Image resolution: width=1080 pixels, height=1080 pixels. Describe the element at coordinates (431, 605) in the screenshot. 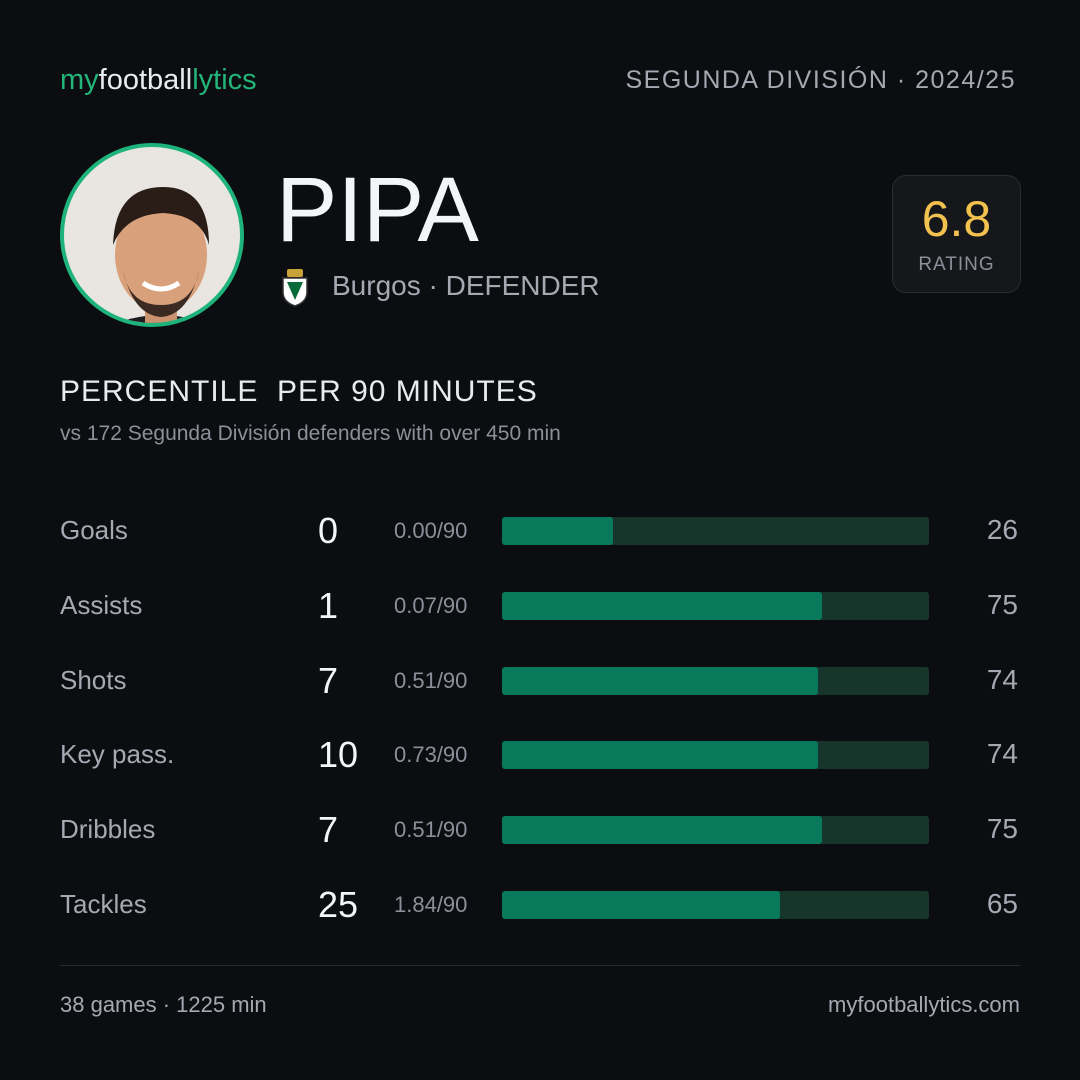

I see `stat-per90: 0.07/90` at that location.